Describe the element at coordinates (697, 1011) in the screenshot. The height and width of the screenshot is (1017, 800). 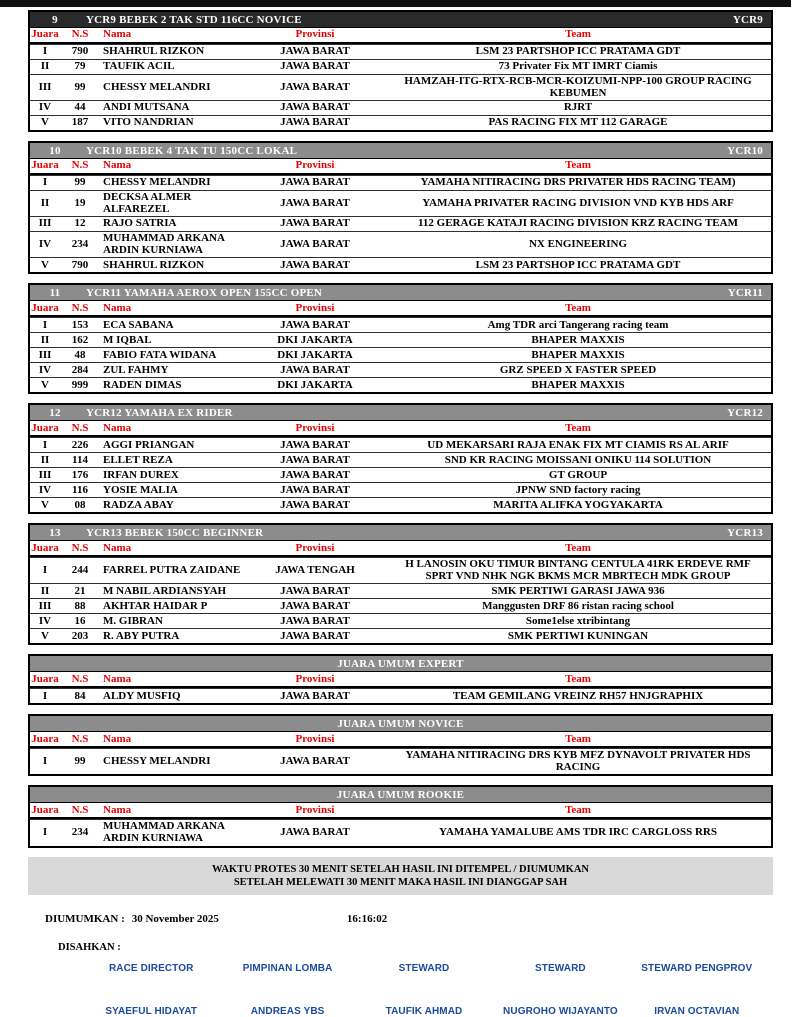
I see `signatory-name: IRVAN OCTAVIAN` at that location.